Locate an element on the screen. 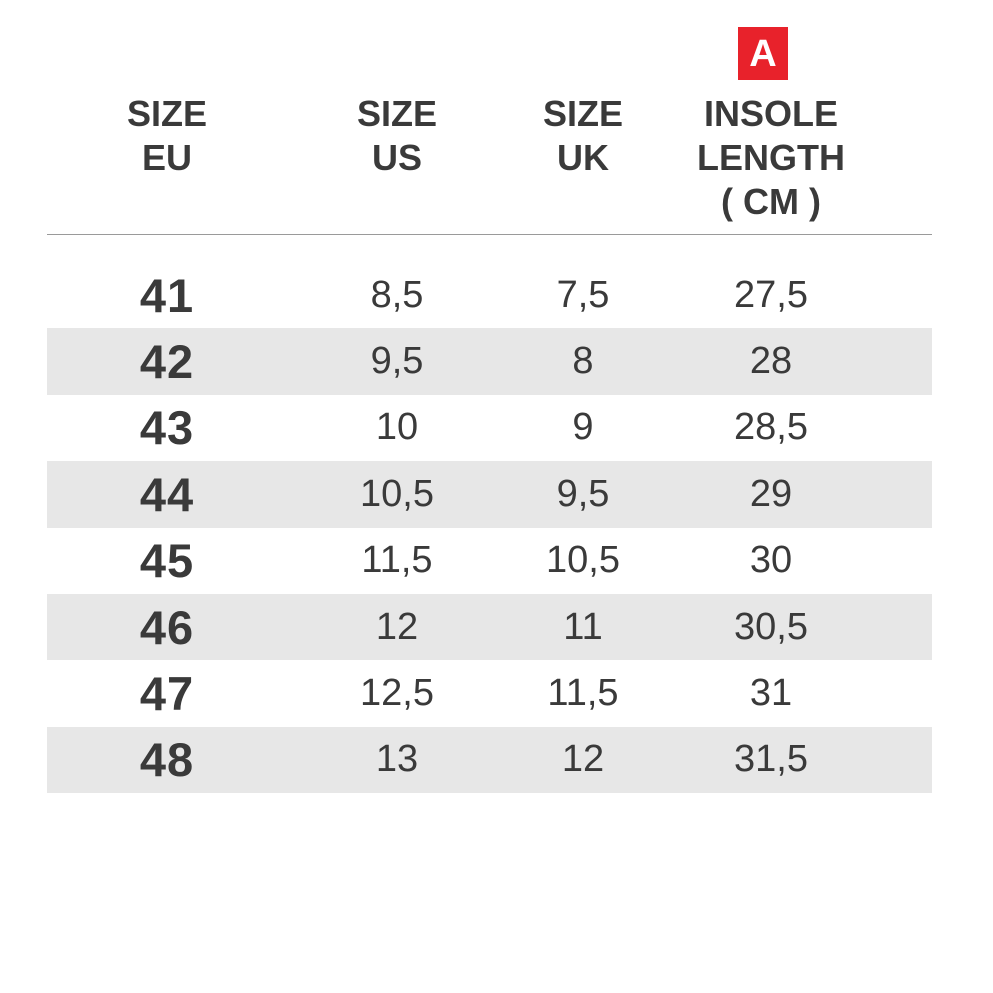 The width and height of the screenshot is (993, 993). eu-size-cell: 42 is located at coordinates (167, 362).